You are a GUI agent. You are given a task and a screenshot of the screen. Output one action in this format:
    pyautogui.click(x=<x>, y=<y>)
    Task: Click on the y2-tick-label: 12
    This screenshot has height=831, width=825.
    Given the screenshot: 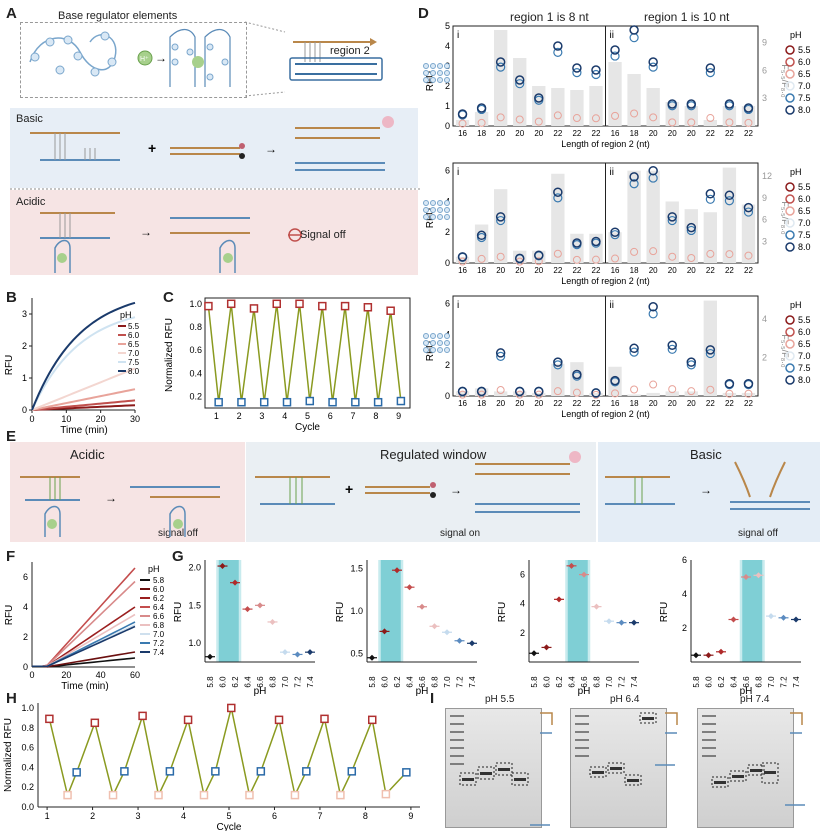 What is the action you would take?
    pyautogui.click(x=767, y=176)
    